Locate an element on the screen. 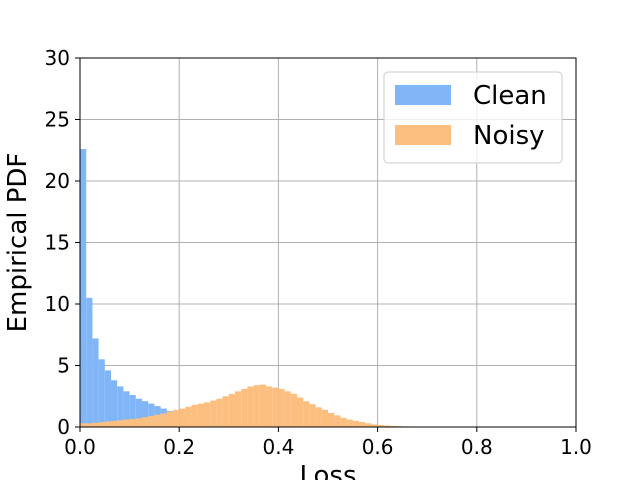 The image size is (640, 480). legend-label-noisy: Noisy is located at coordinates (509, 136).